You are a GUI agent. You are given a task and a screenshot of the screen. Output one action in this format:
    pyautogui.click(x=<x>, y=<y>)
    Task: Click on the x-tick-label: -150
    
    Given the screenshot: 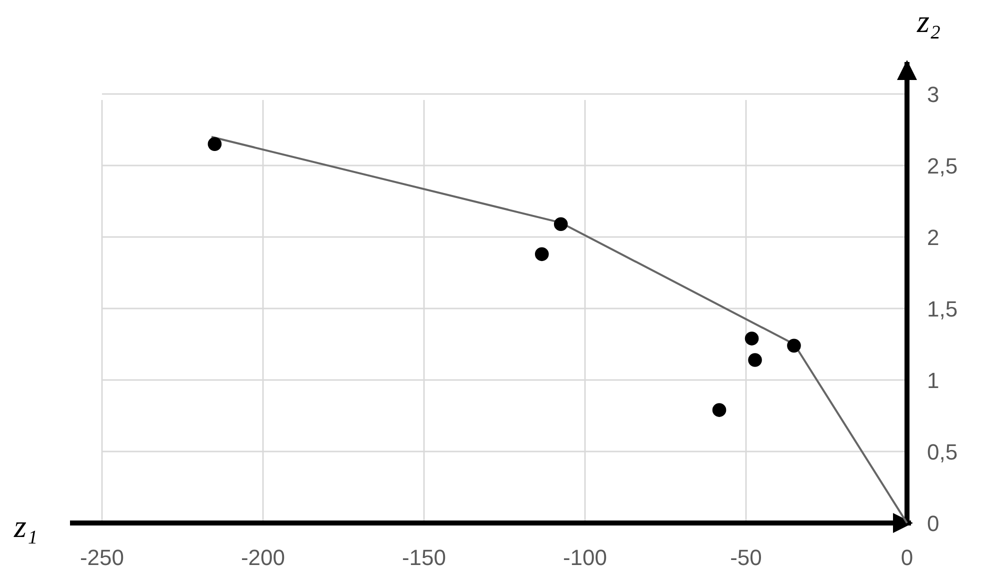 What is the action you would take?
    pyautogui.click(x=424, y=557)
    